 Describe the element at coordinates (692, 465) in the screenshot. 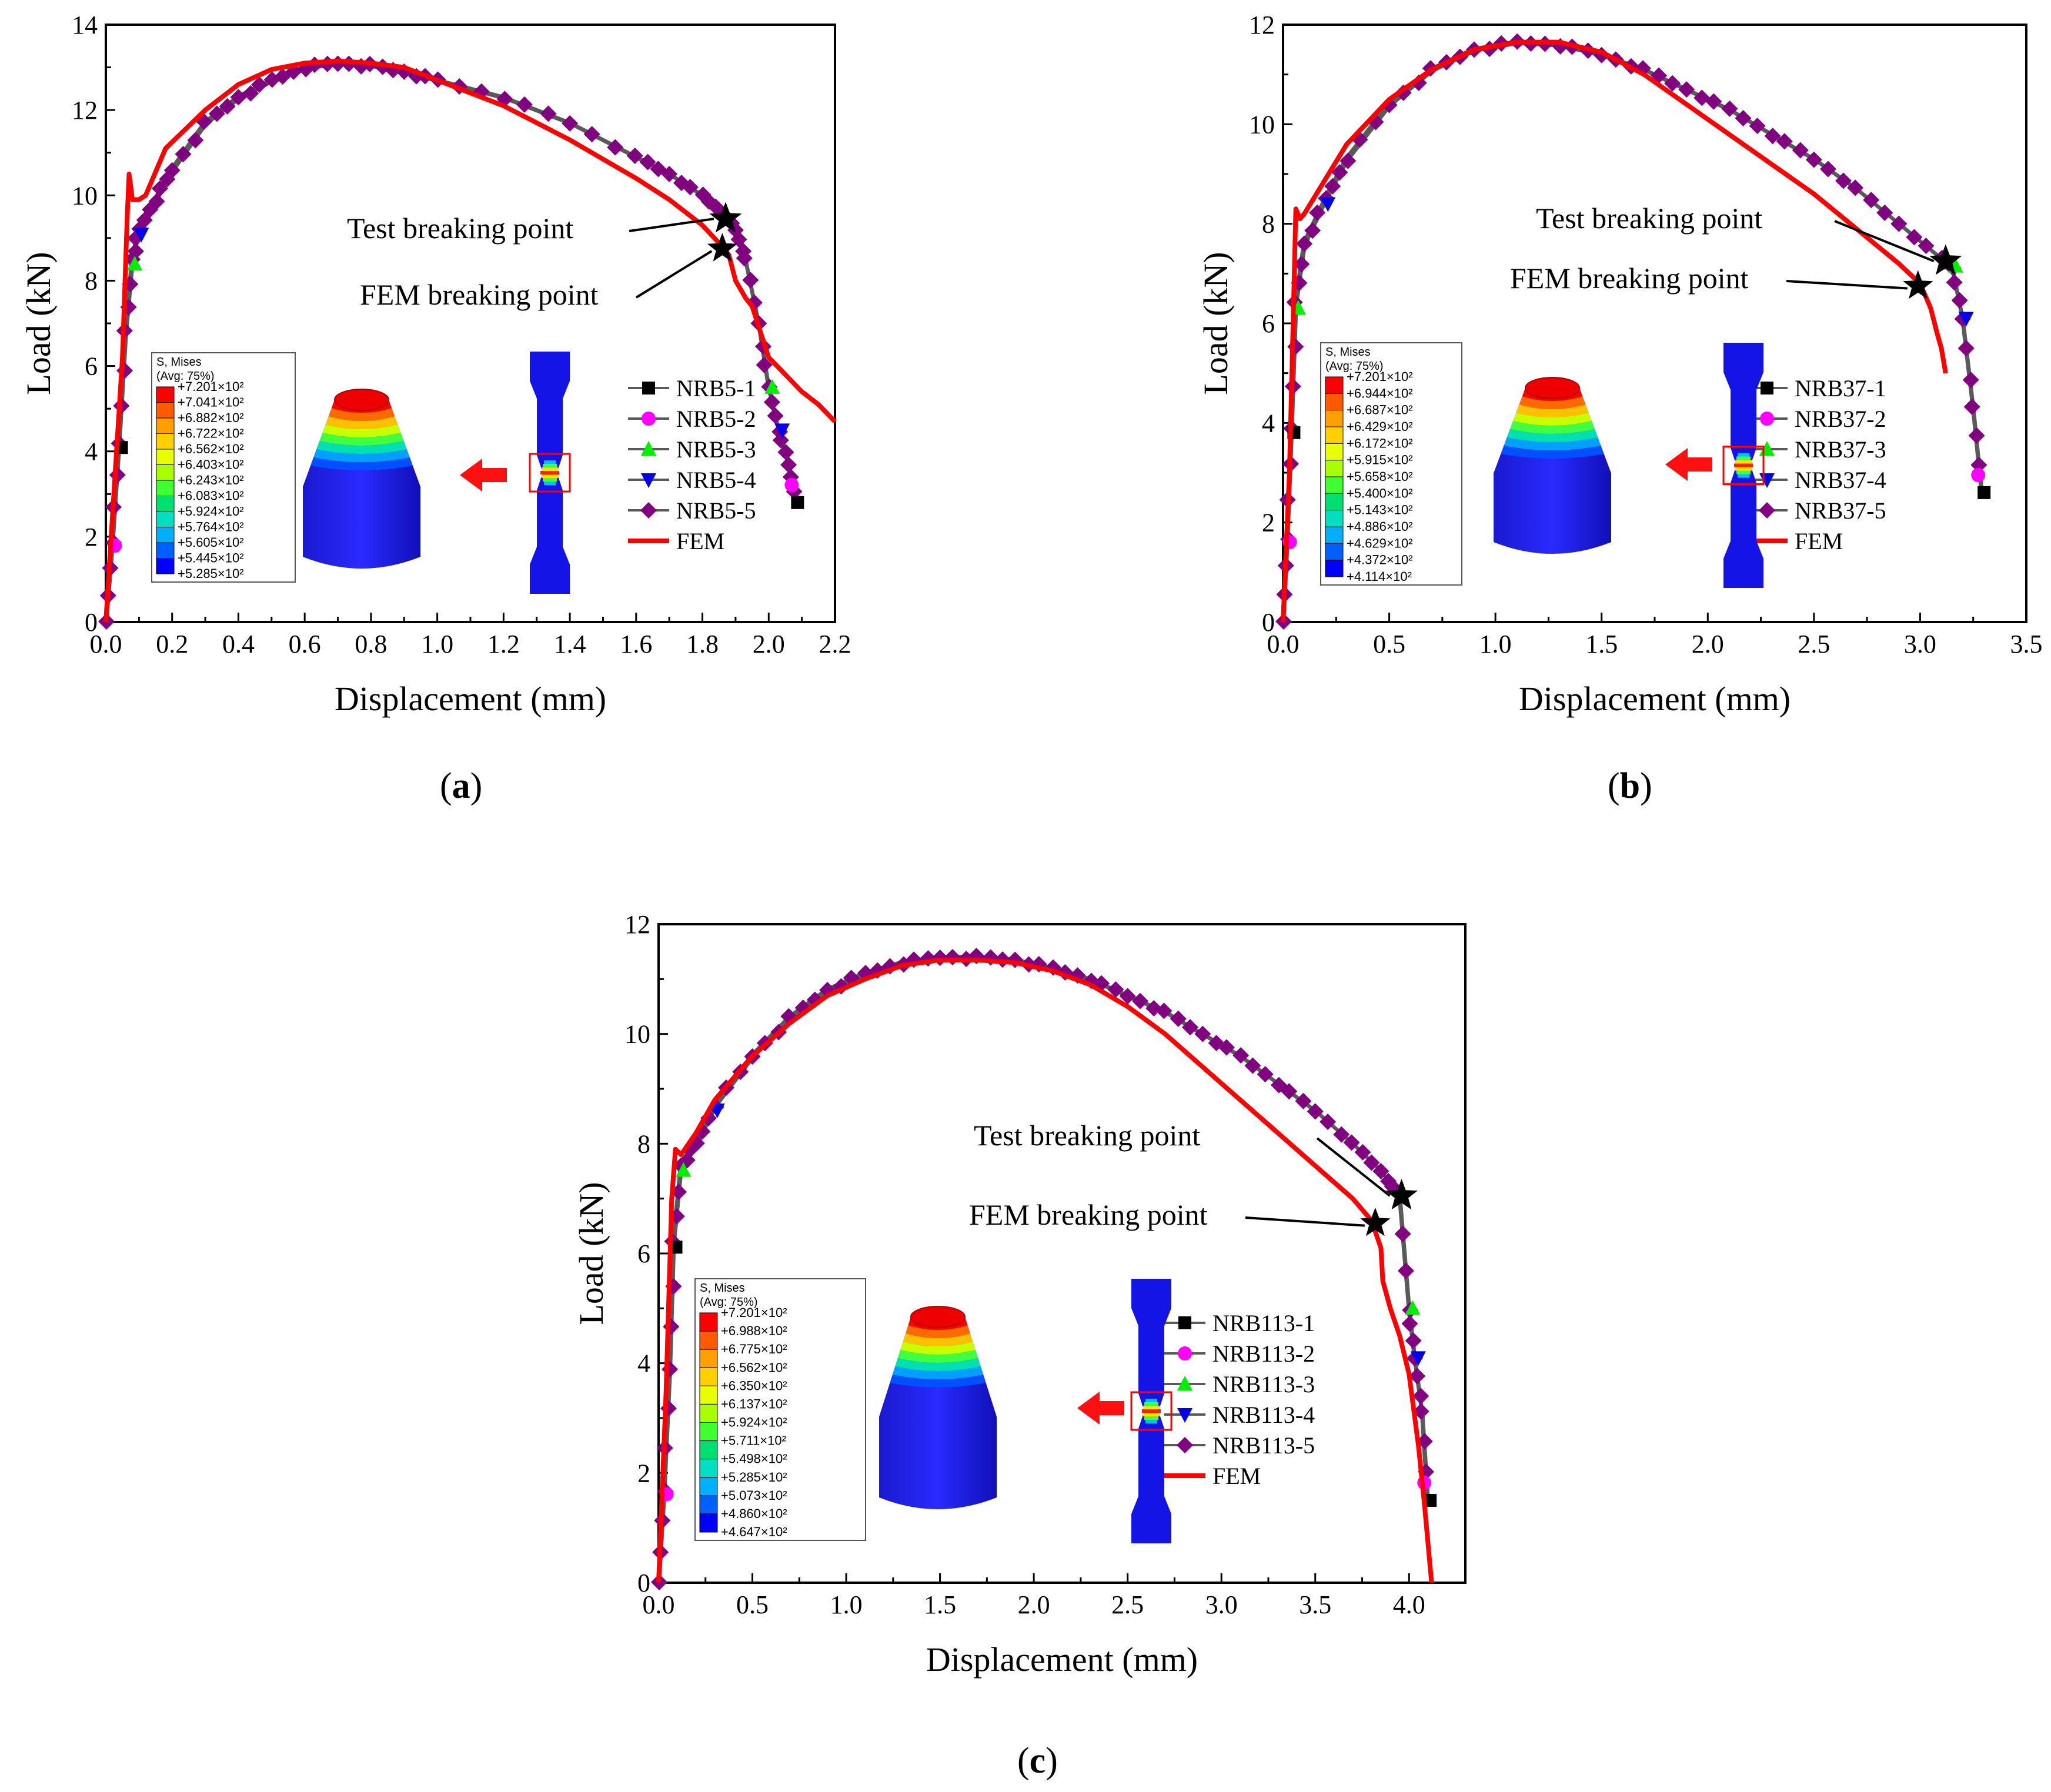

I see `legend: NRB5-1 NRB5-2 NRB5-3 NRB5-4 NRB5-5 FEM` at that location.